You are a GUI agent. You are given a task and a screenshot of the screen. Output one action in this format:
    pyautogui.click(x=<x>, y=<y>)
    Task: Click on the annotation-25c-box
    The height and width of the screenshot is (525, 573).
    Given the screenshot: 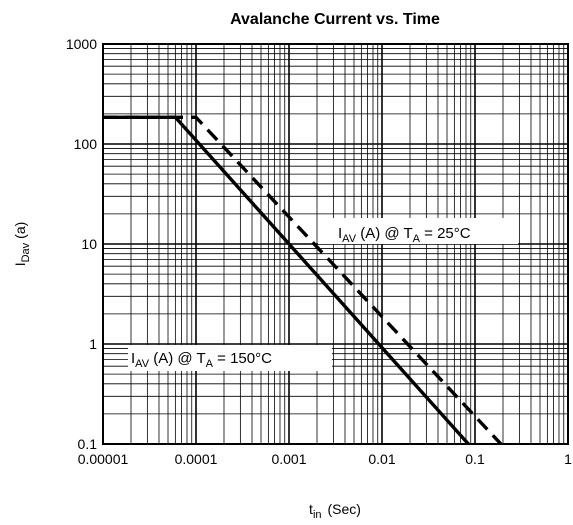 What is the action you would take?
    pyautogui.click(x=418, y=231)
    